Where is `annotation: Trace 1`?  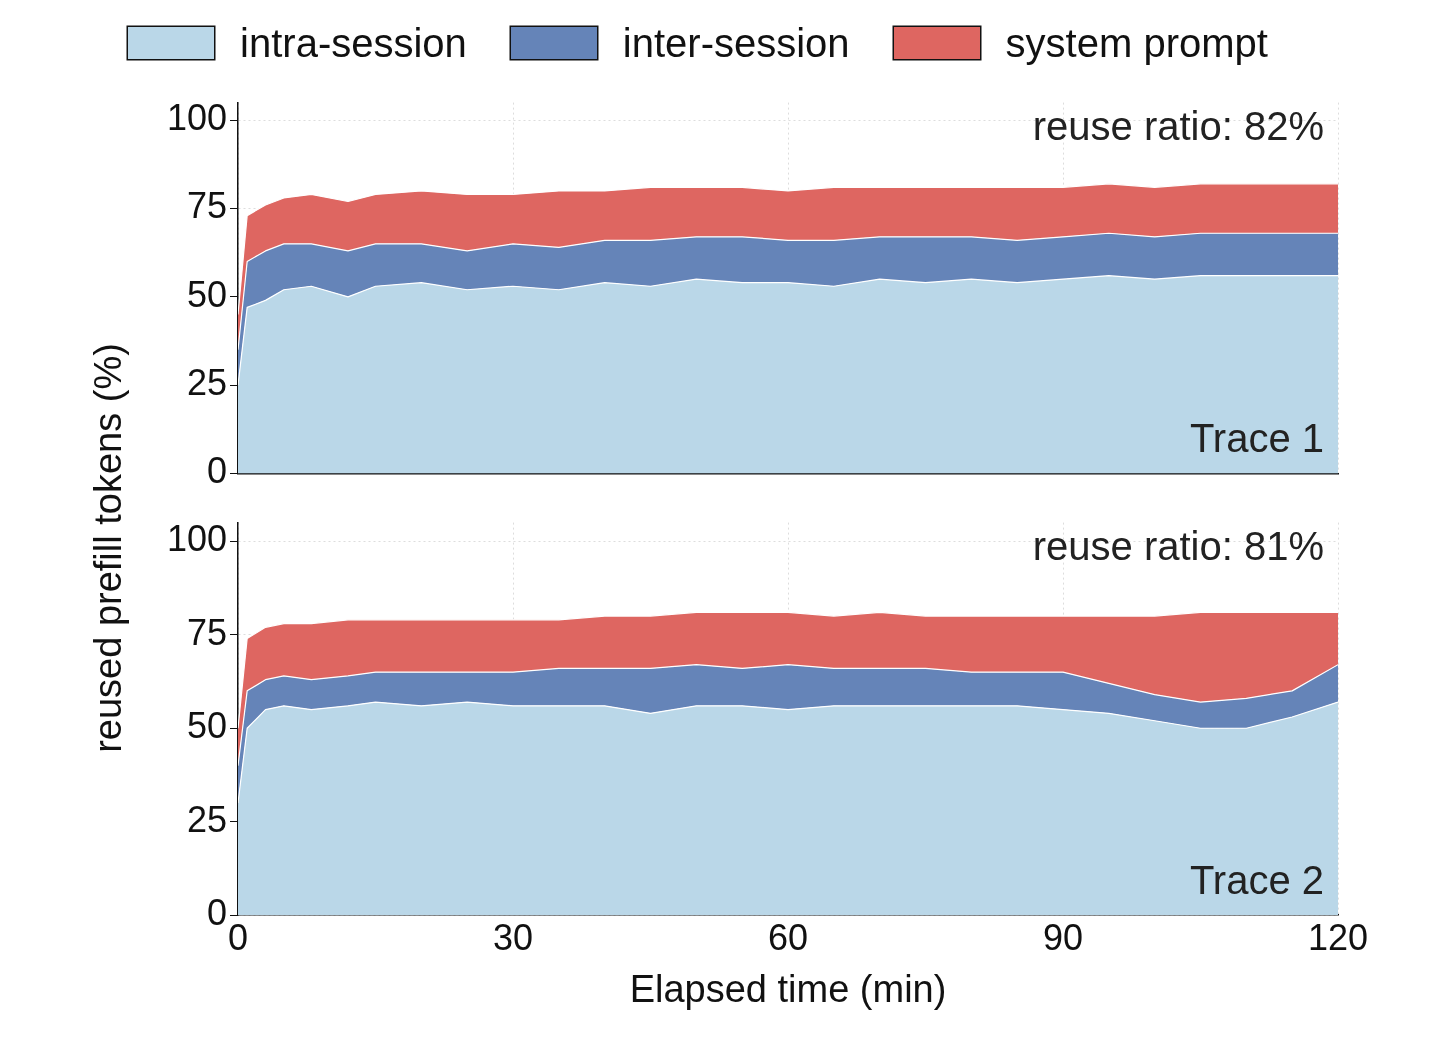 annotation: Trace 1 is located at coordinates (1256, 438).